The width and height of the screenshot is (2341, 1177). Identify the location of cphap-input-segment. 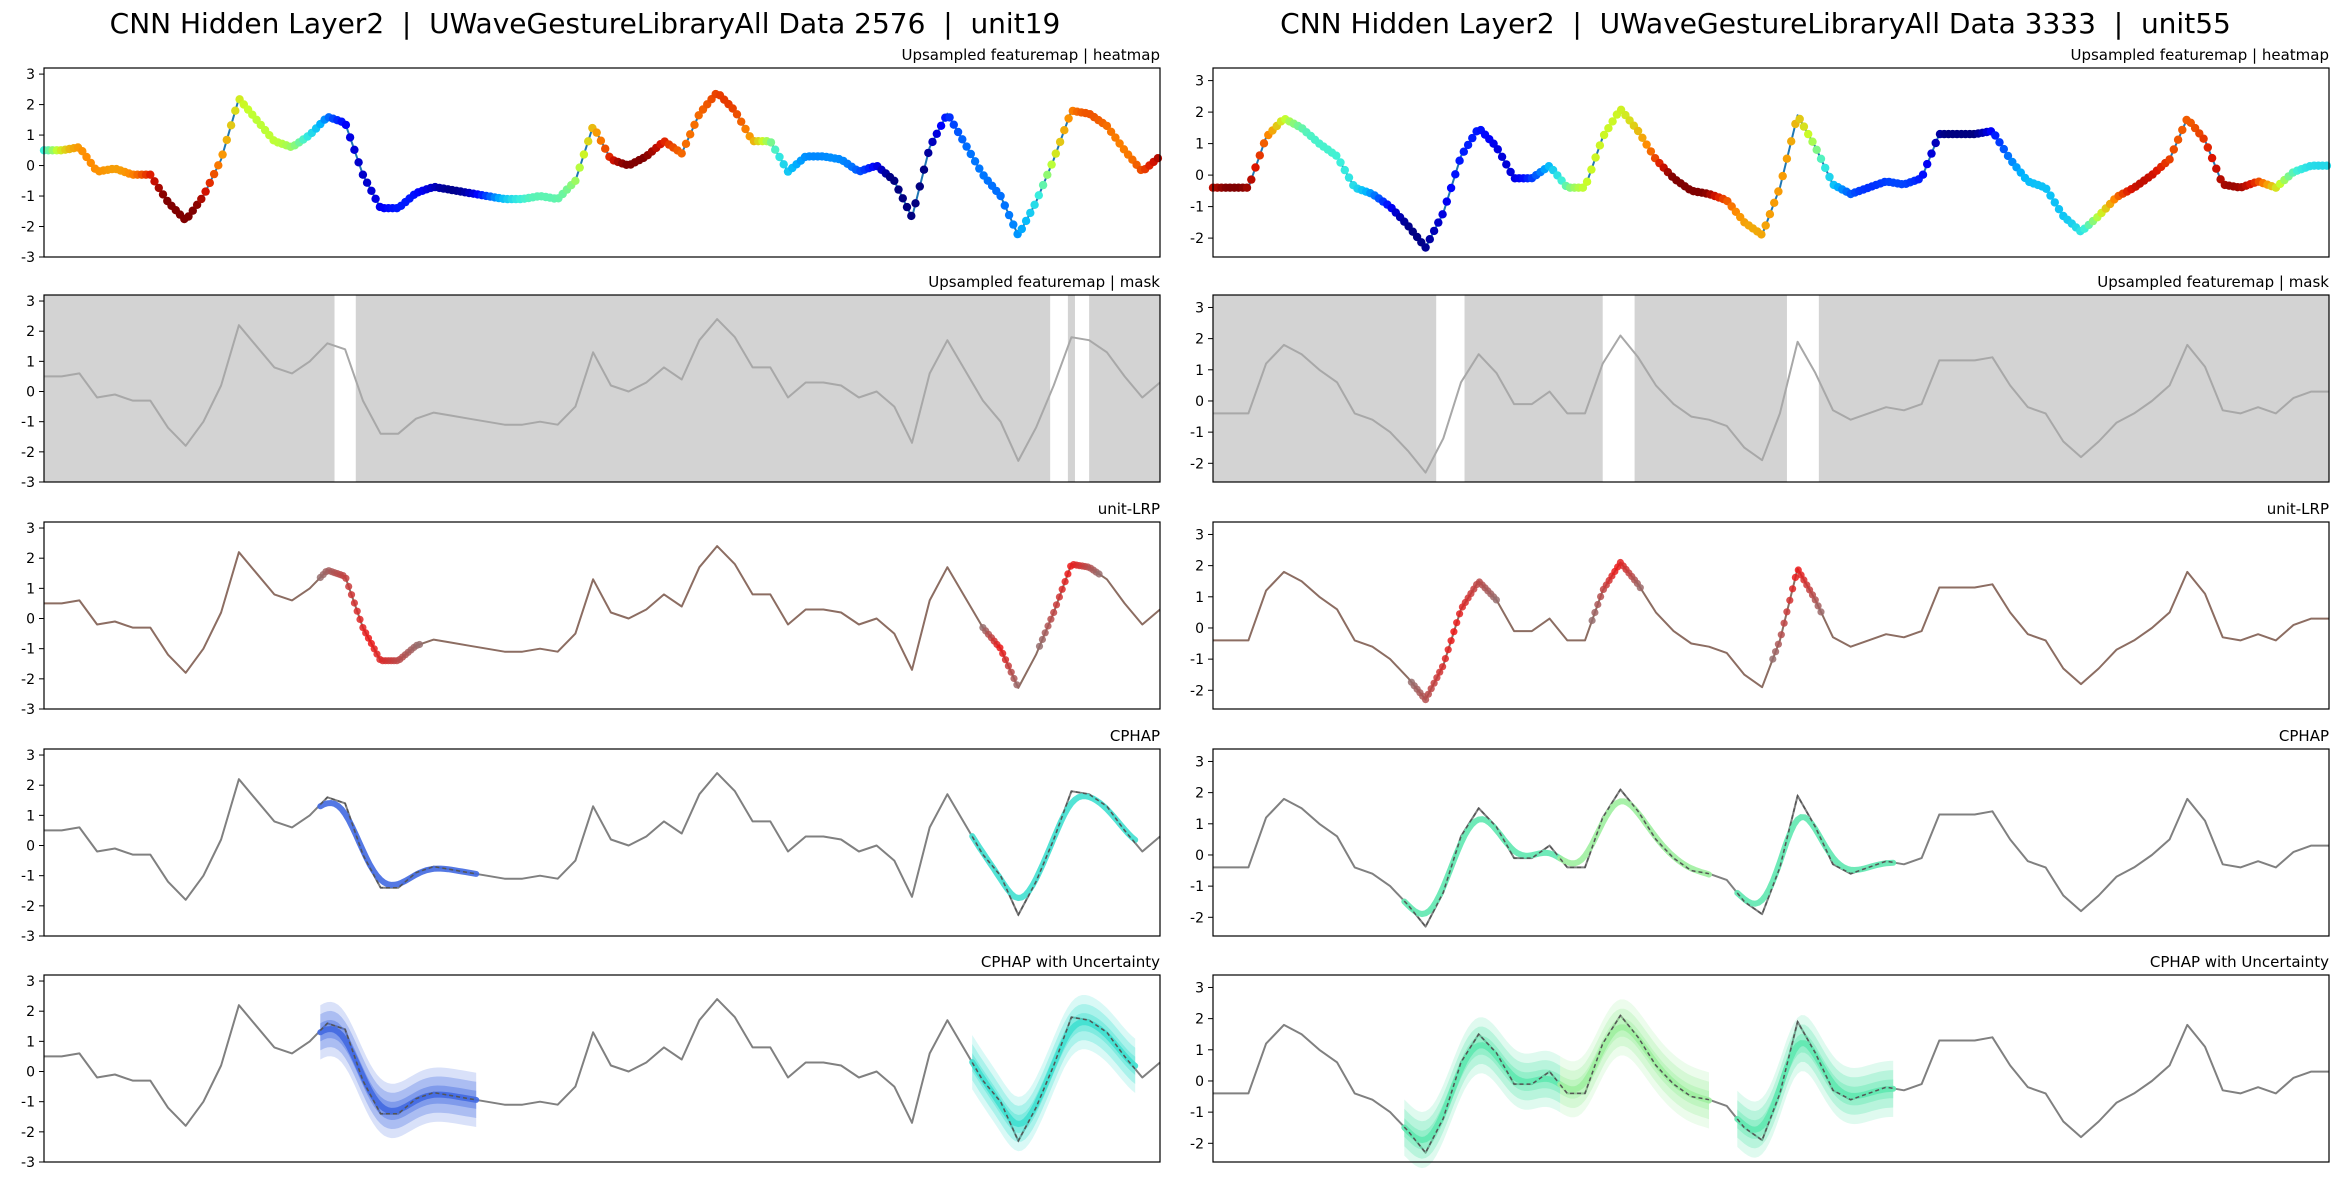
(1482, 1093).